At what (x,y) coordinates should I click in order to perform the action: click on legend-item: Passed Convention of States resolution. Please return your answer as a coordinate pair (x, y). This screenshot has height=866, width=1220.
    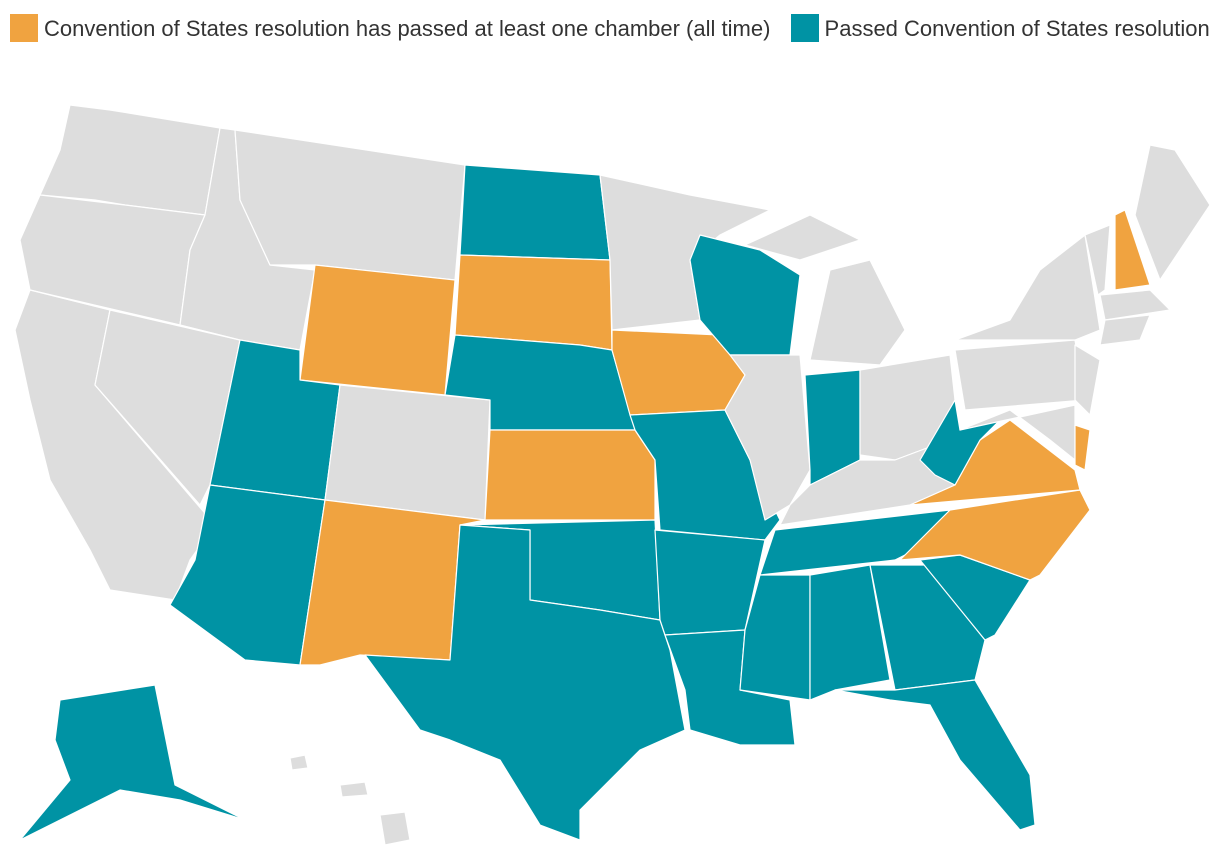
    Looking at the image, I should click on (993, 28).